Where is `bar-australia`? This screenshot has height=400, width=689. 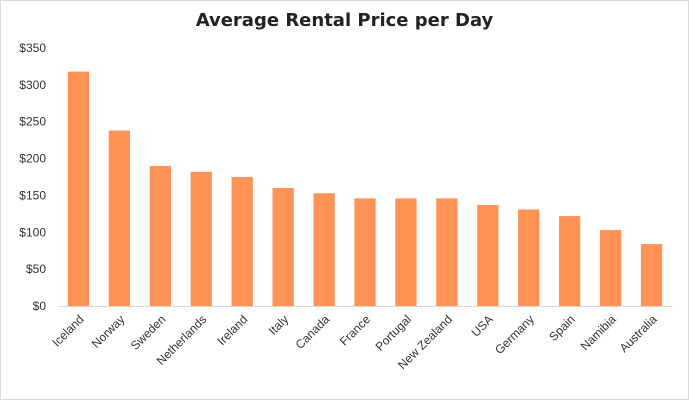
bar-australia is located at coordinates (651, 275).